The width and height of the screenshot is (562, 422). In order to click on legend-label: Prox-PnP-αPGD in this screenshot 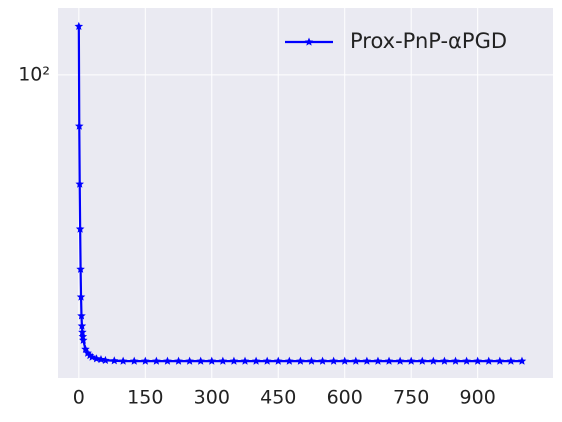, I will do `click(428, 41)`.